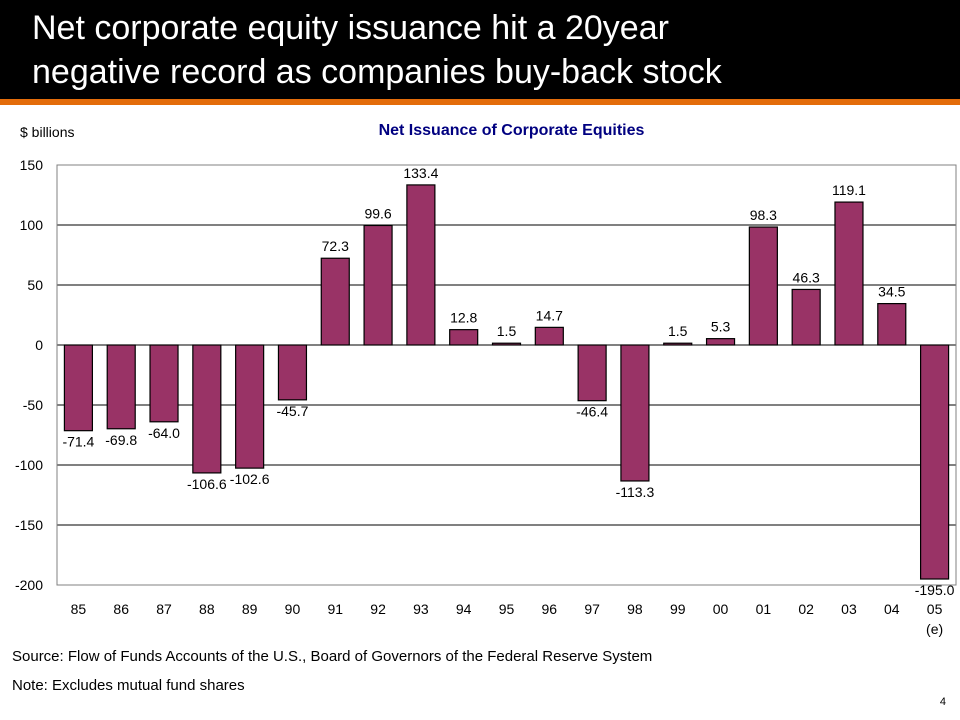 The height and width of the screenshot is (720, 960). Describe the element at coordinates (164, 433) in the screenshot. I see `data-label-87: -64.0` at that location.